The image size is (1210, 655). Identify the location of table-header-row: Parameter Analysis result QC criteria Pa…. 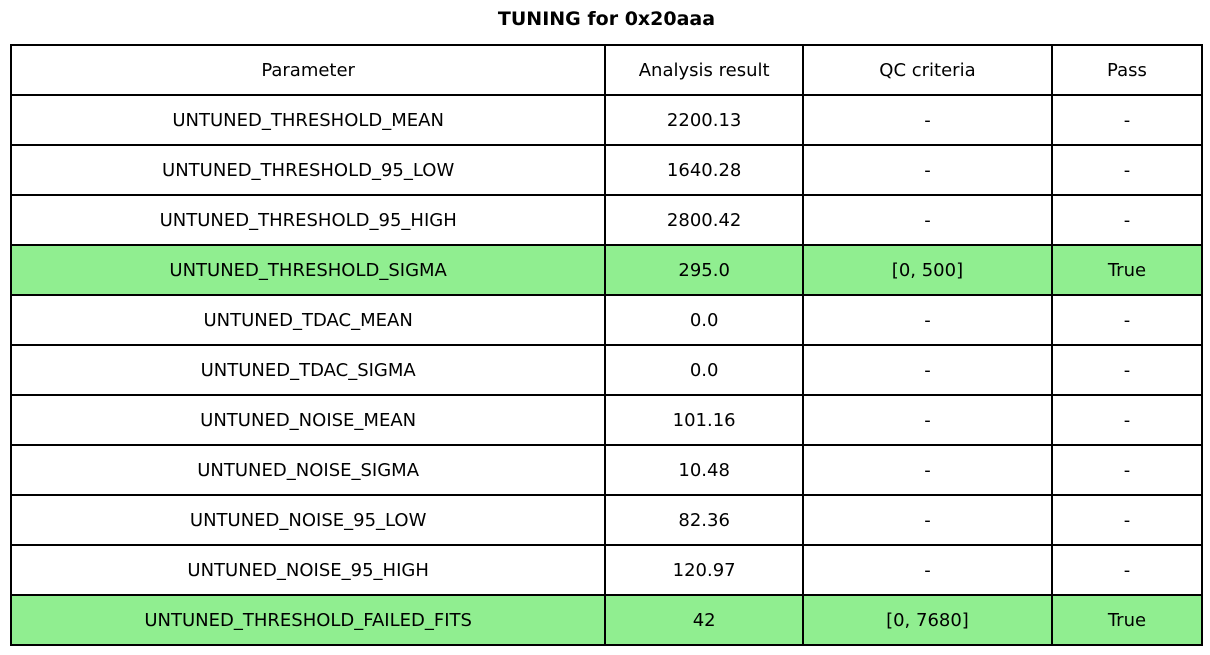
(606, 70).